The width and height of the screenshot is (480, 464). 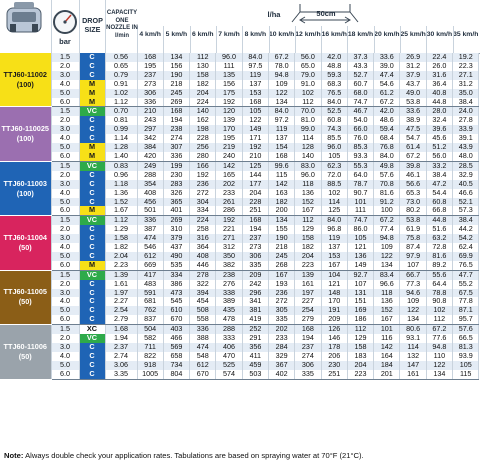 I want to click on capacity-cell: 1.68, so click(x=121, y=329).